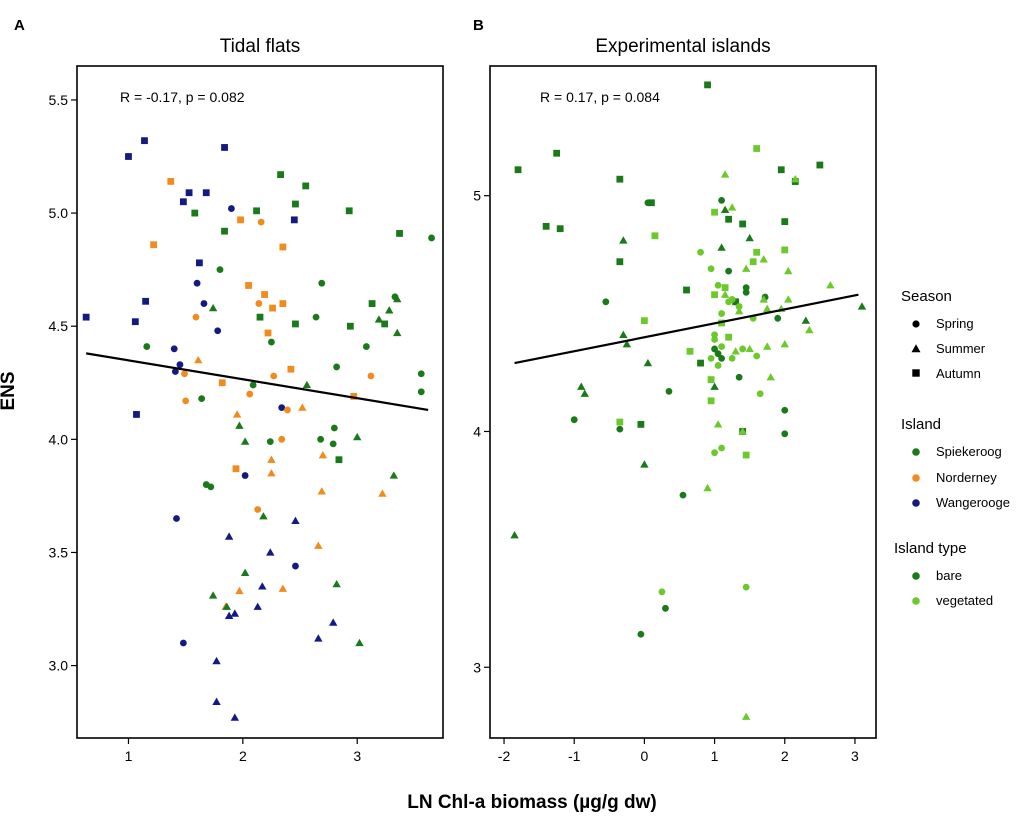 The height and width of the screenshot is (816, 1021). Describe the element at coordinates (59, 100) in the screenshot. I see `panel-a-y-tick-label: 5.5` at that location.